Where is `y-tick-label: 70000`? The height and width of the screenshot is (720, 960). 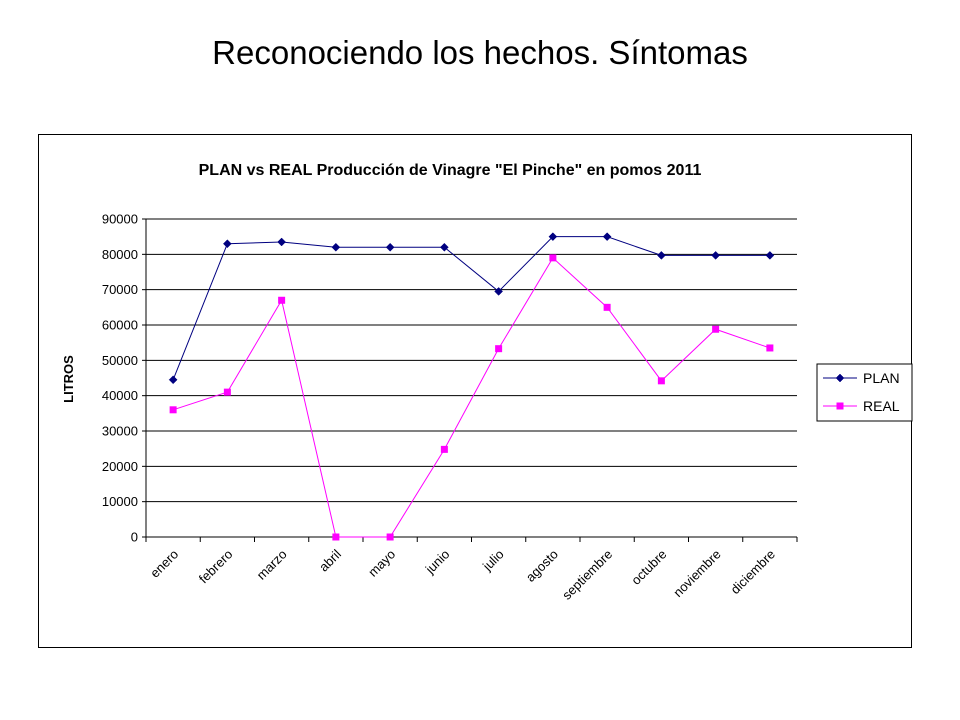 y-tick-label: 70000 is located at coordinates (120, 289).